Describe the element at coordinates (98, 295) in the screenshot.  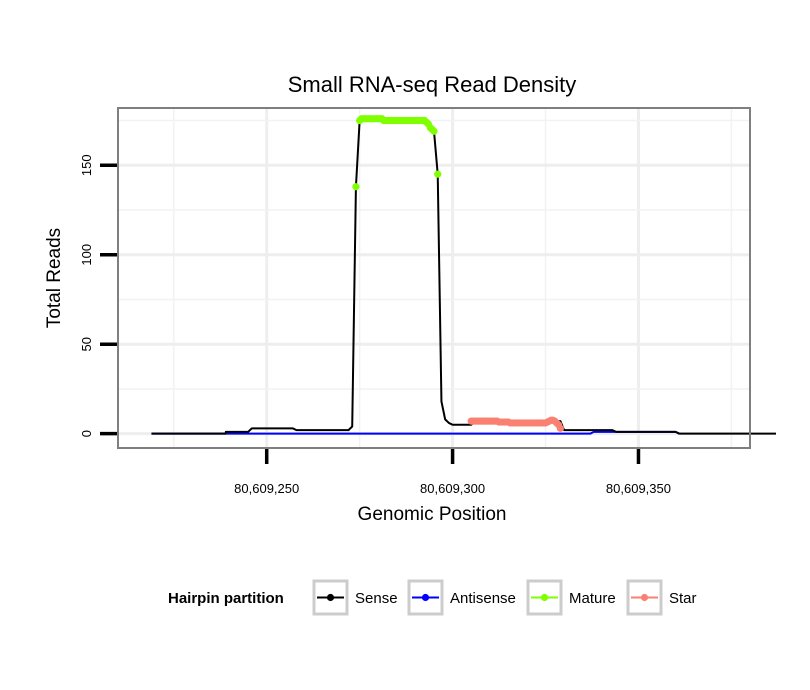
I see `y-axis: 0 50 100 150` at that location.